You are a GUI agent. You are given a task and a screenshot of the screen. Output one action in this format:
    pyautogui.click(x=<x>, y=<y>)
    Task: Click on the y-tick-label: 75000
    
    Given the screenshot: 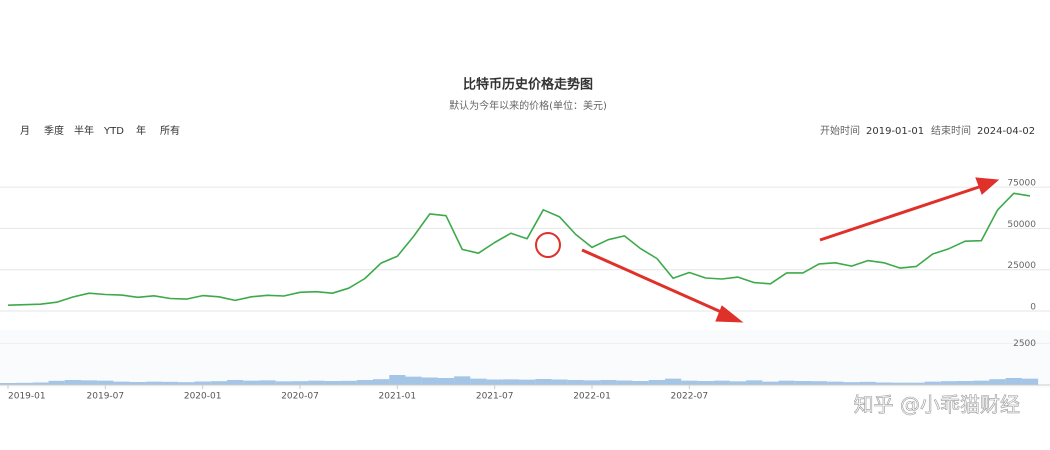 What is the action you would take?
    pyautogui.click(x=1021, y=184)
    